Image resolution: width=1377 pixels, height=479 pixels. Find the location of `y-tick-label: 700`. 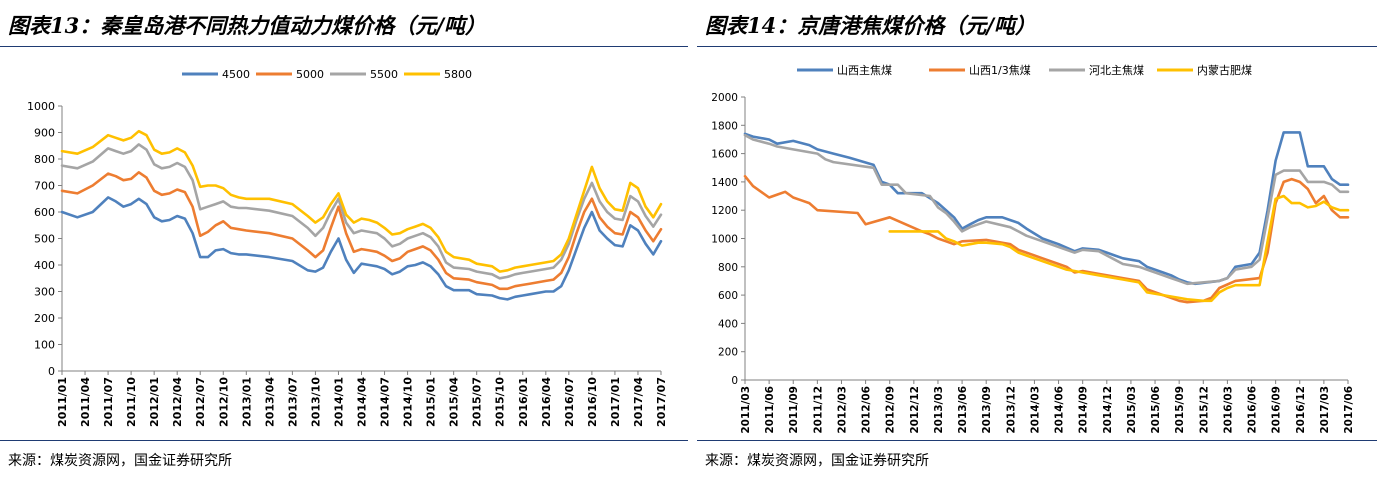

y-tick-label: 700 is located at coordinates (44, 186).